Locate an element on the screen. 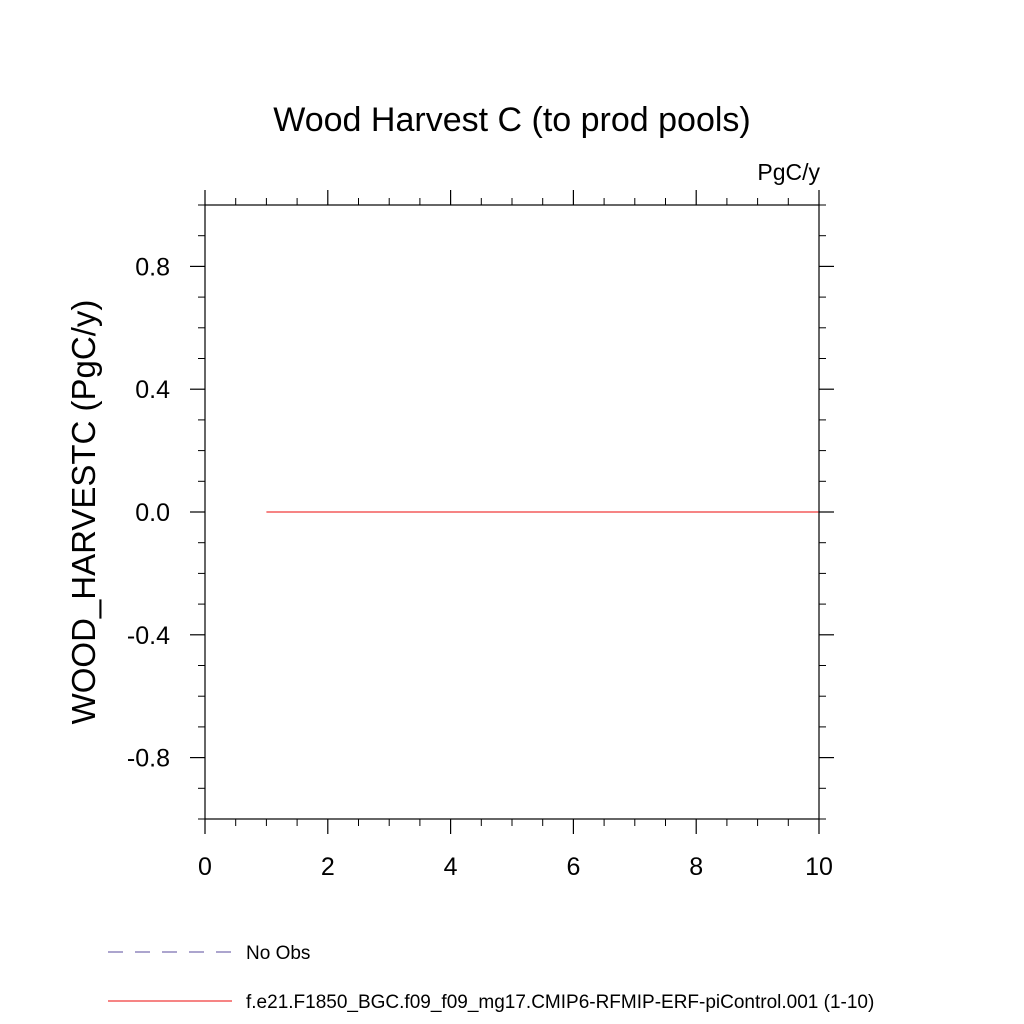 This screenshot has width=1024, height=1024. y-tick-labels: -0.8 -0.4 0.0 0.4 0.8 is located at coordinates (148, 512).